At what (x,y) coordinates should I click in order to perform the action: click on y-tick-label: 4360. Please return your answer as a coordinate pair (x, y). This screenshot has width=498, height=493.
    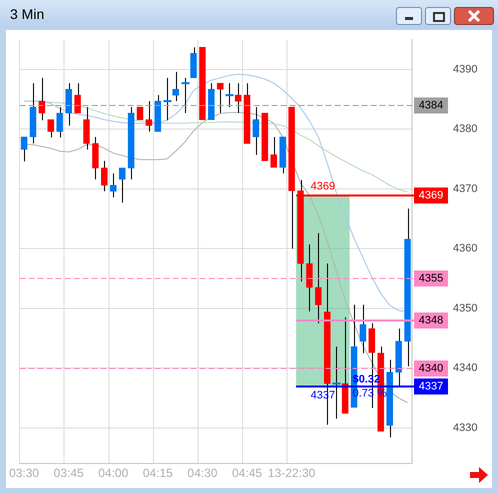
    Looking at the image, I should click on (465, 248).